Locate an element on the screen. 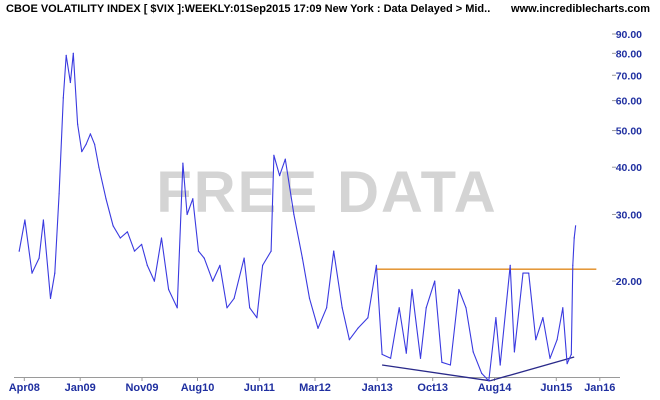  x-tick-label: Apr08 is located at coordinates (24, 388).